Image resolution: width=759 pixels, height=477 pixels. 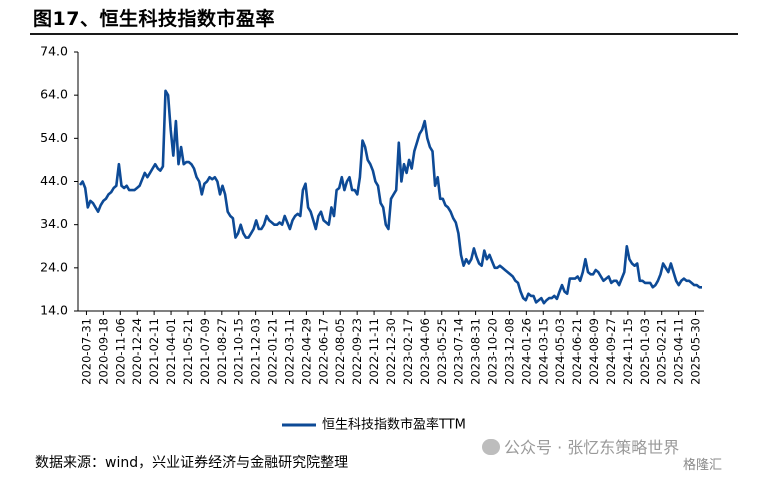 I want to click on x-tick-label: 2022-01-21, so click(x=273, y=351).